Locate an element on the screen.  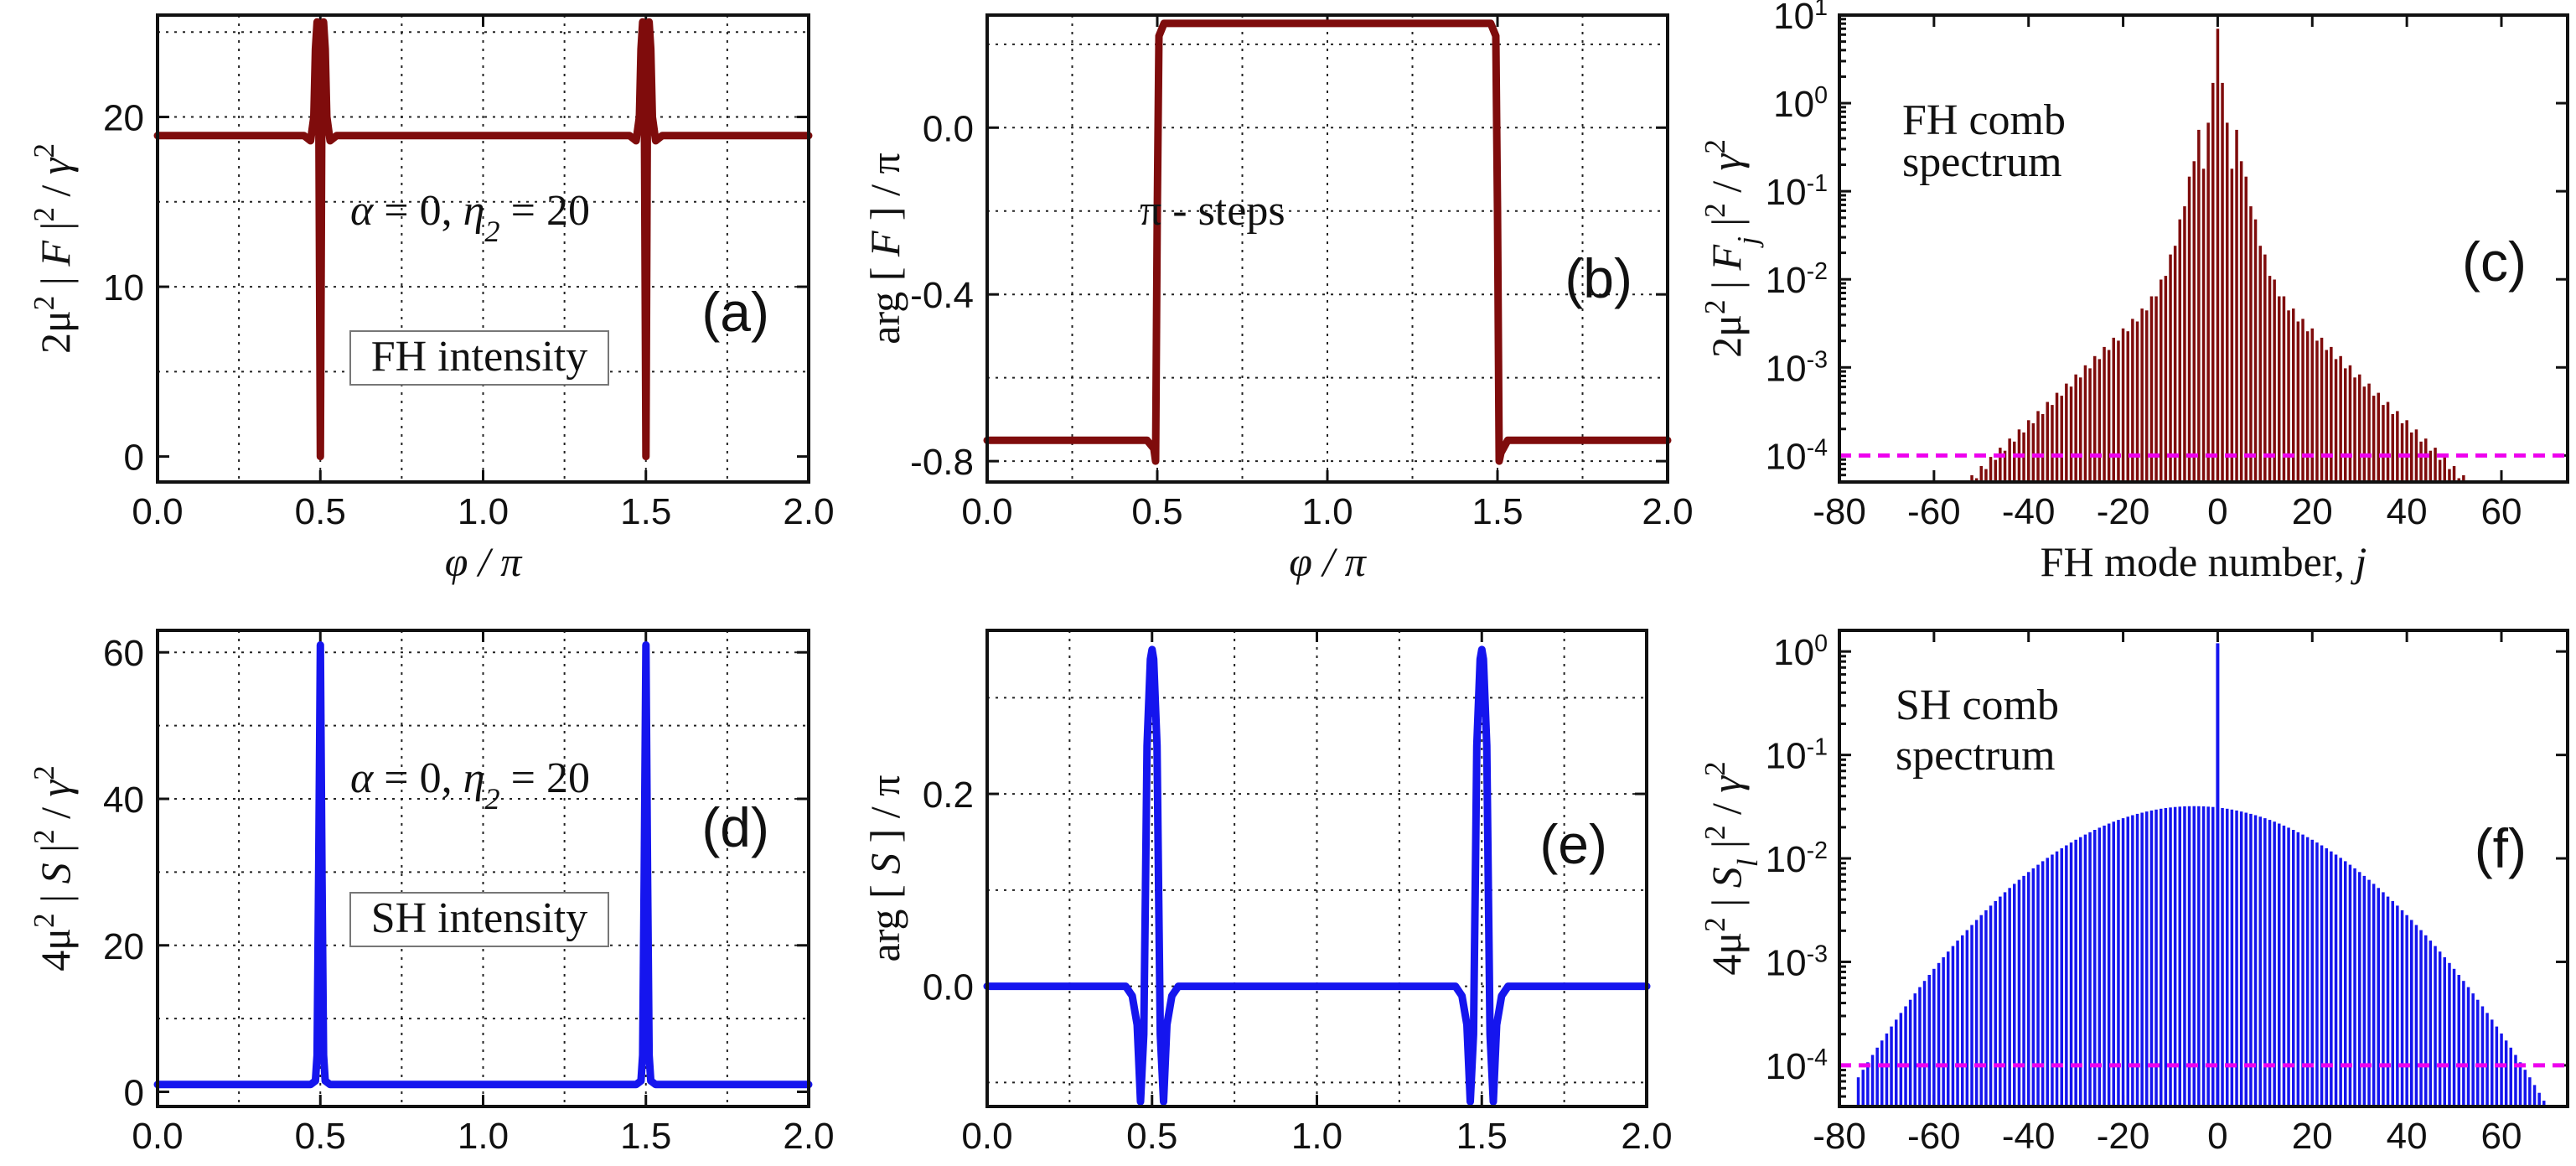
parameter-annotation: α = 0, η2 = 20 is located at coordinates (470, 785).